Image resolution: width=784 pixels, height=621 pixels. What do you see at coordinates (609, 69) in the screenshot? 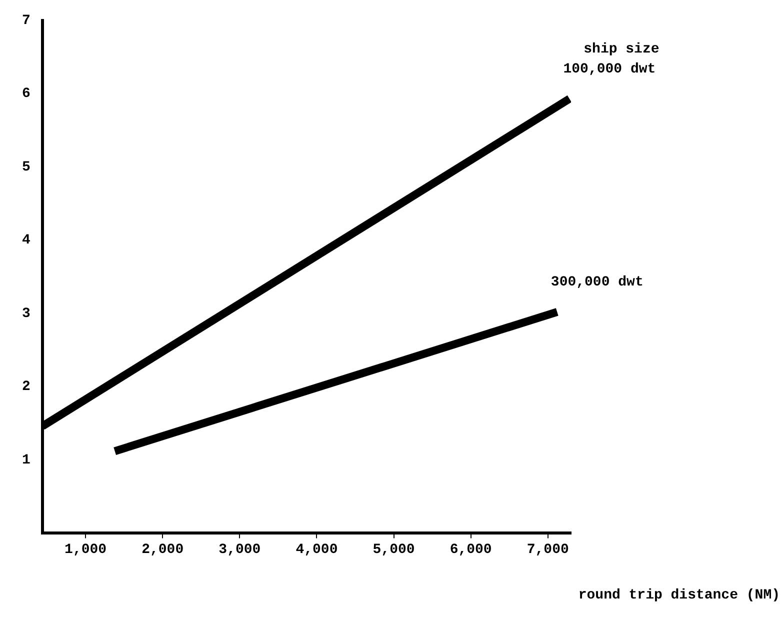
I see `series-label: 100,000 dwt` at bounding box center [609, 69].